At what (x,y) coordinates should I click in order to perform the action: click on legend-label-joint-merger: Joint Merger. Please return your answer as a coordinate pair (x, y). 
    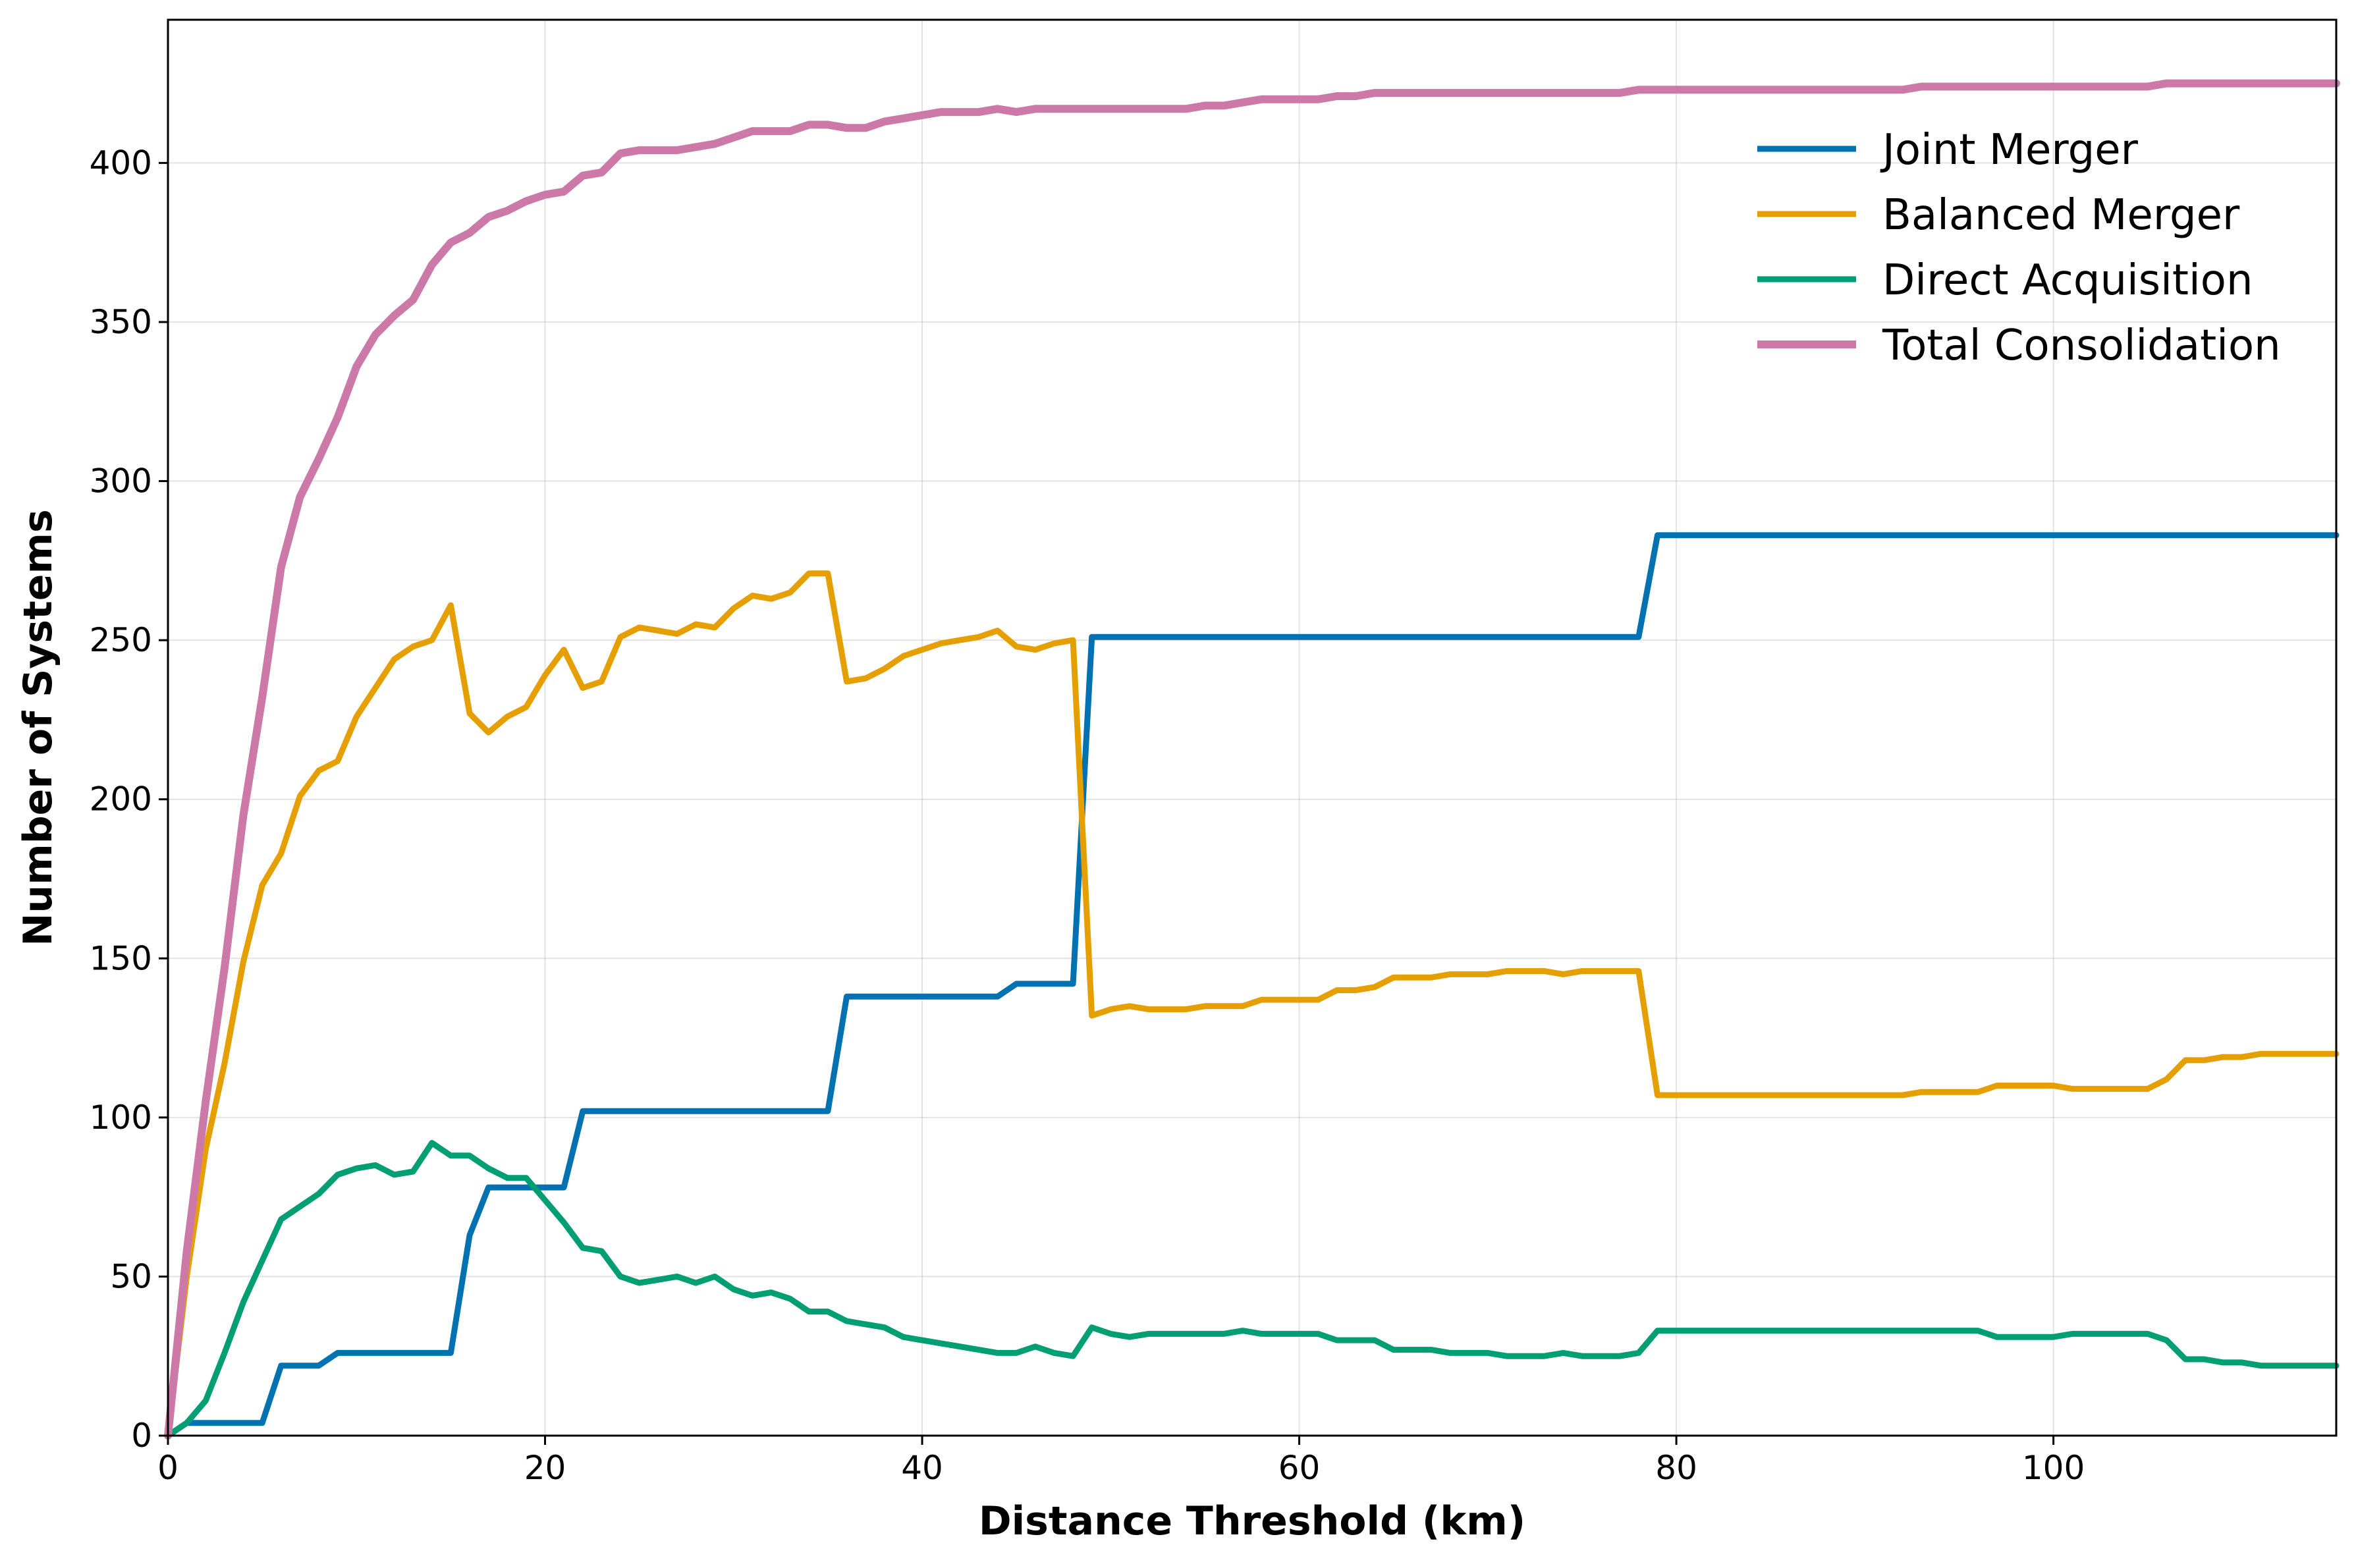
    Looking at the image, I should click on (2009, 150).